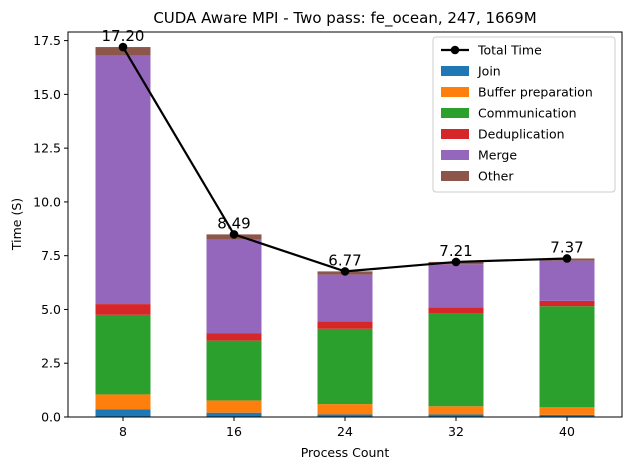  I want to click on x-tick-label: 40, so click(567, 431).